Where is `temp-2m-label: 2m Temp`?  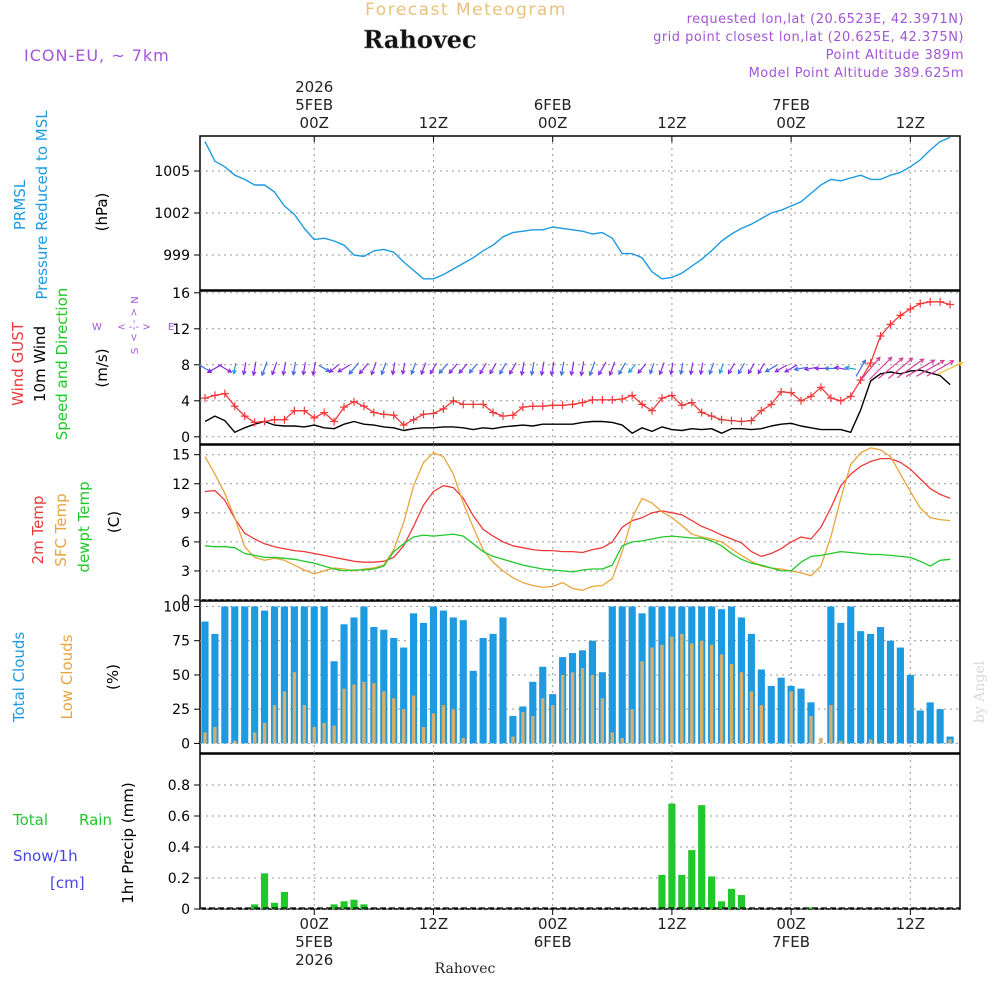
temp-2m-label: 2m Temp is located at coordinates (38, 530).